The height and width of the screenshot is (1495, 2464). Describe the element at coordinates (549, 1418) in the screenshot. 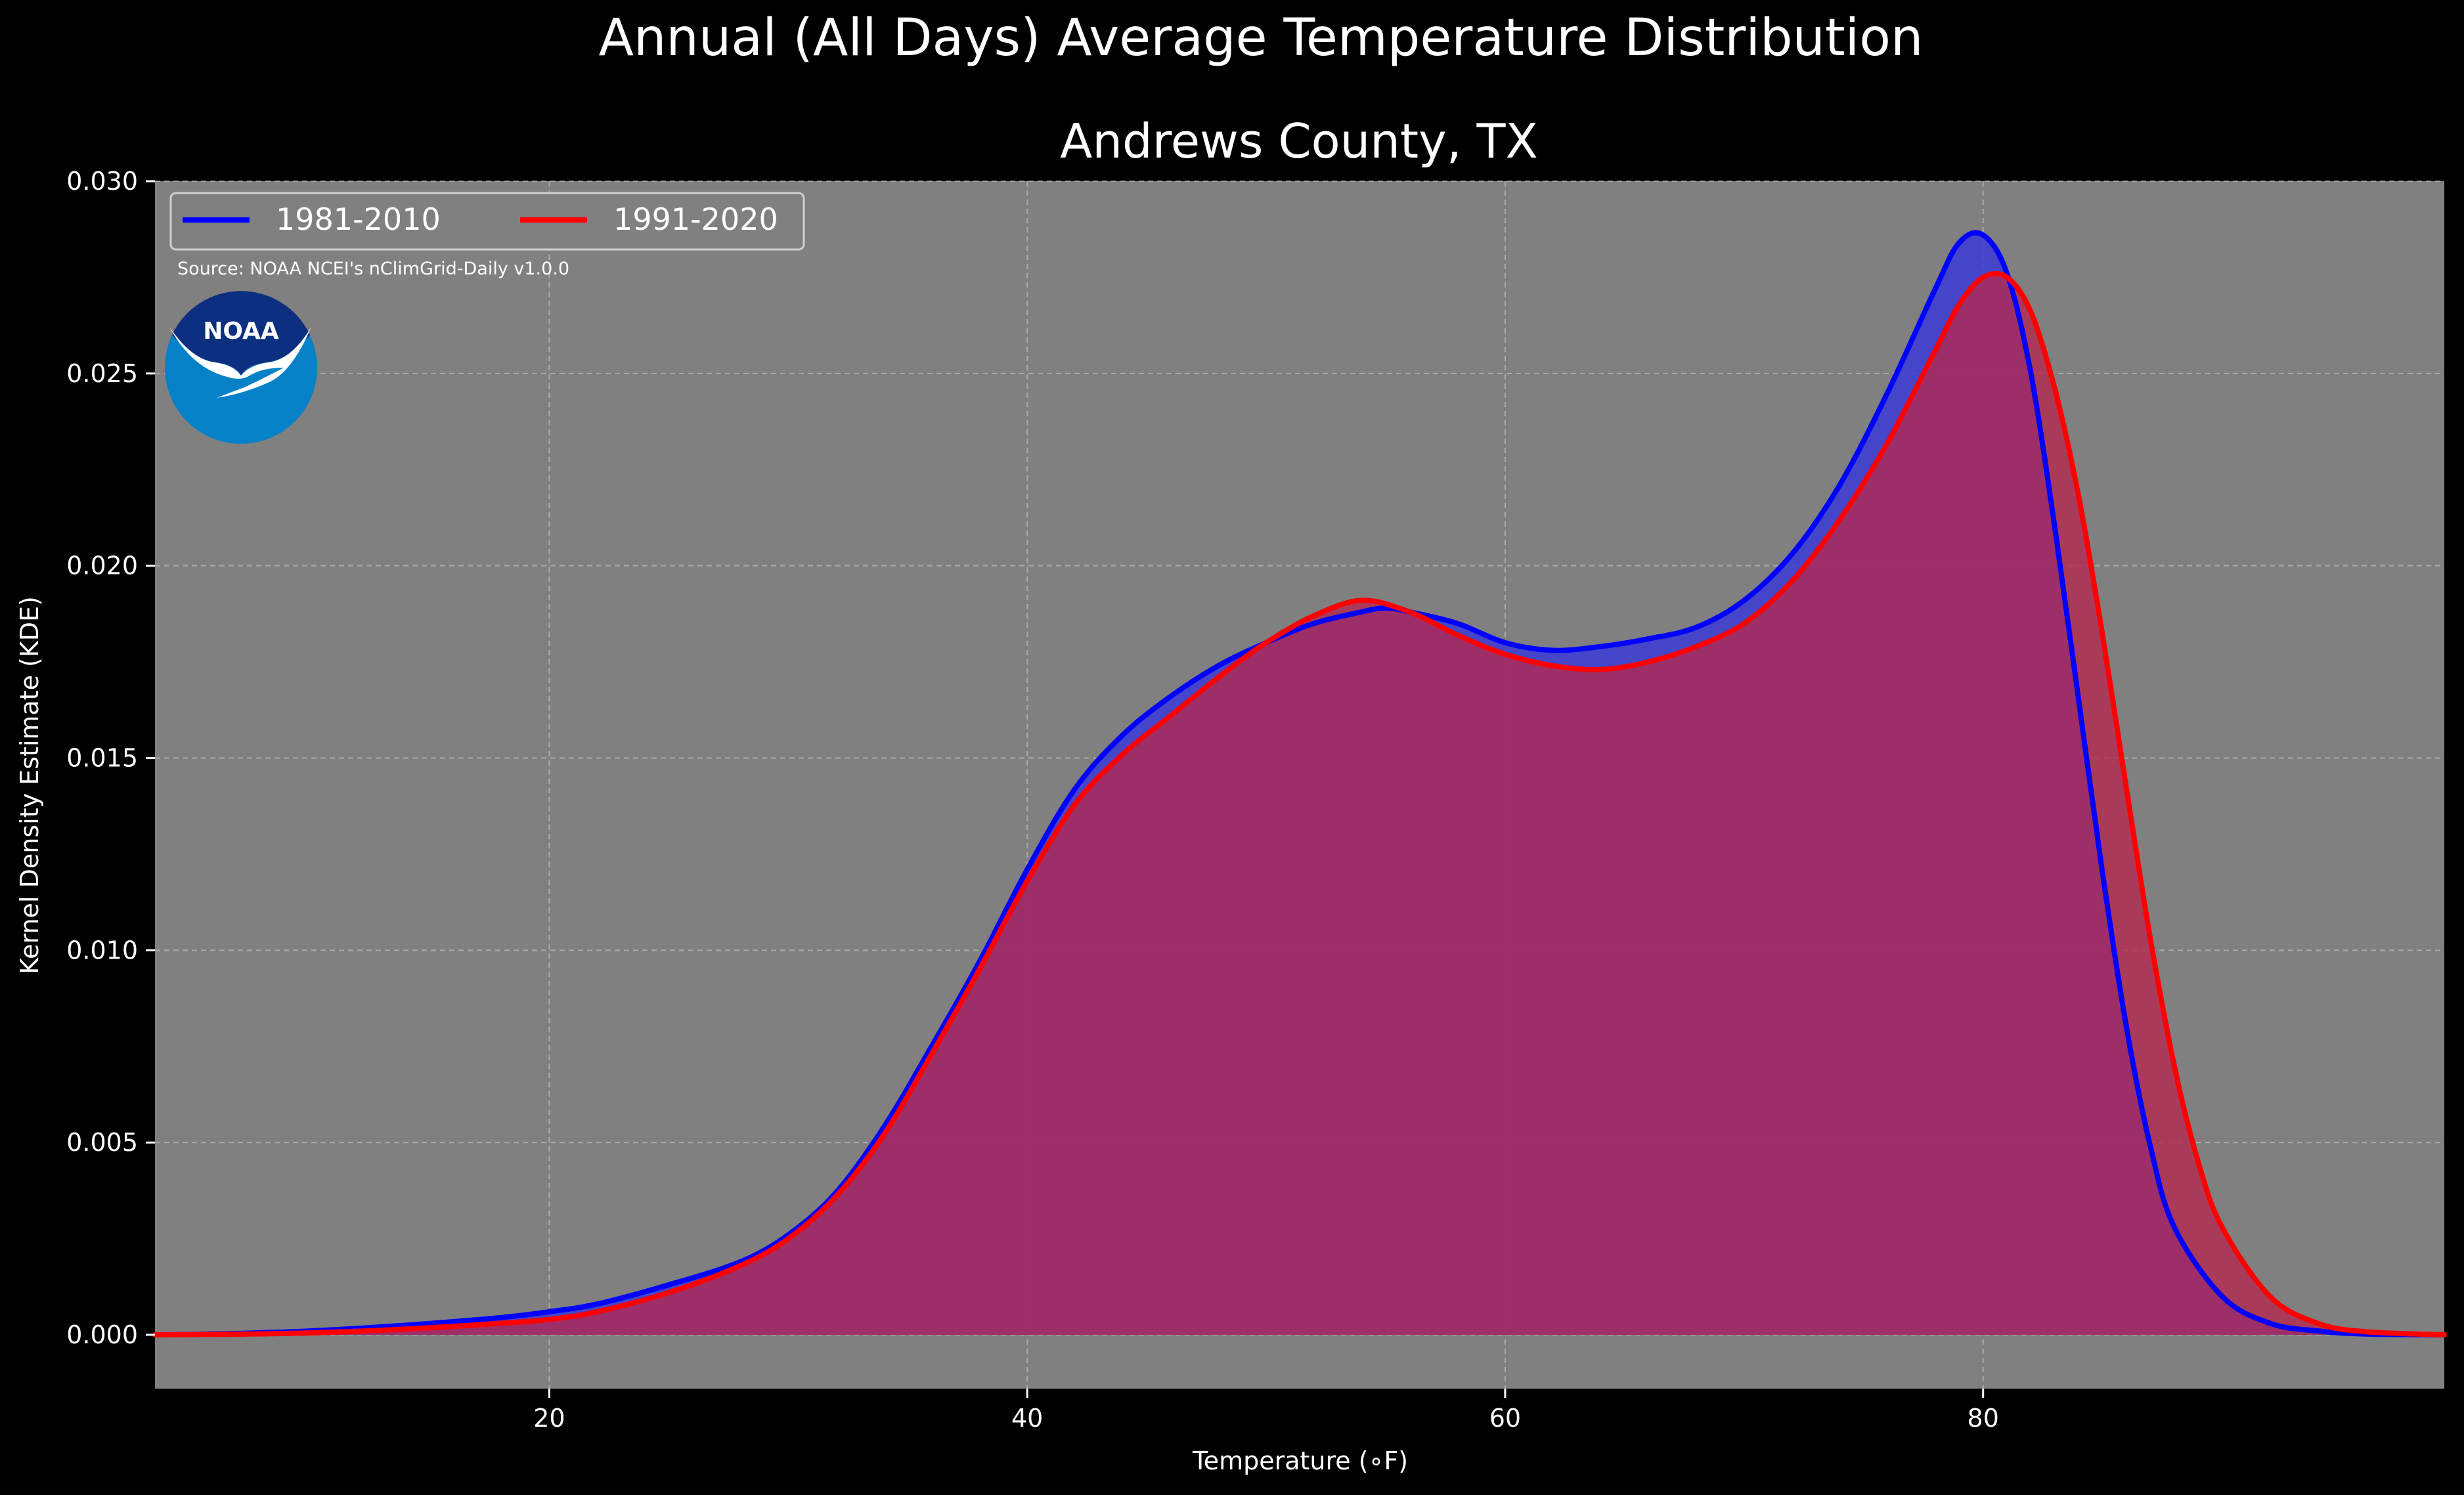

I see `x-tick-label: 20` at that location.